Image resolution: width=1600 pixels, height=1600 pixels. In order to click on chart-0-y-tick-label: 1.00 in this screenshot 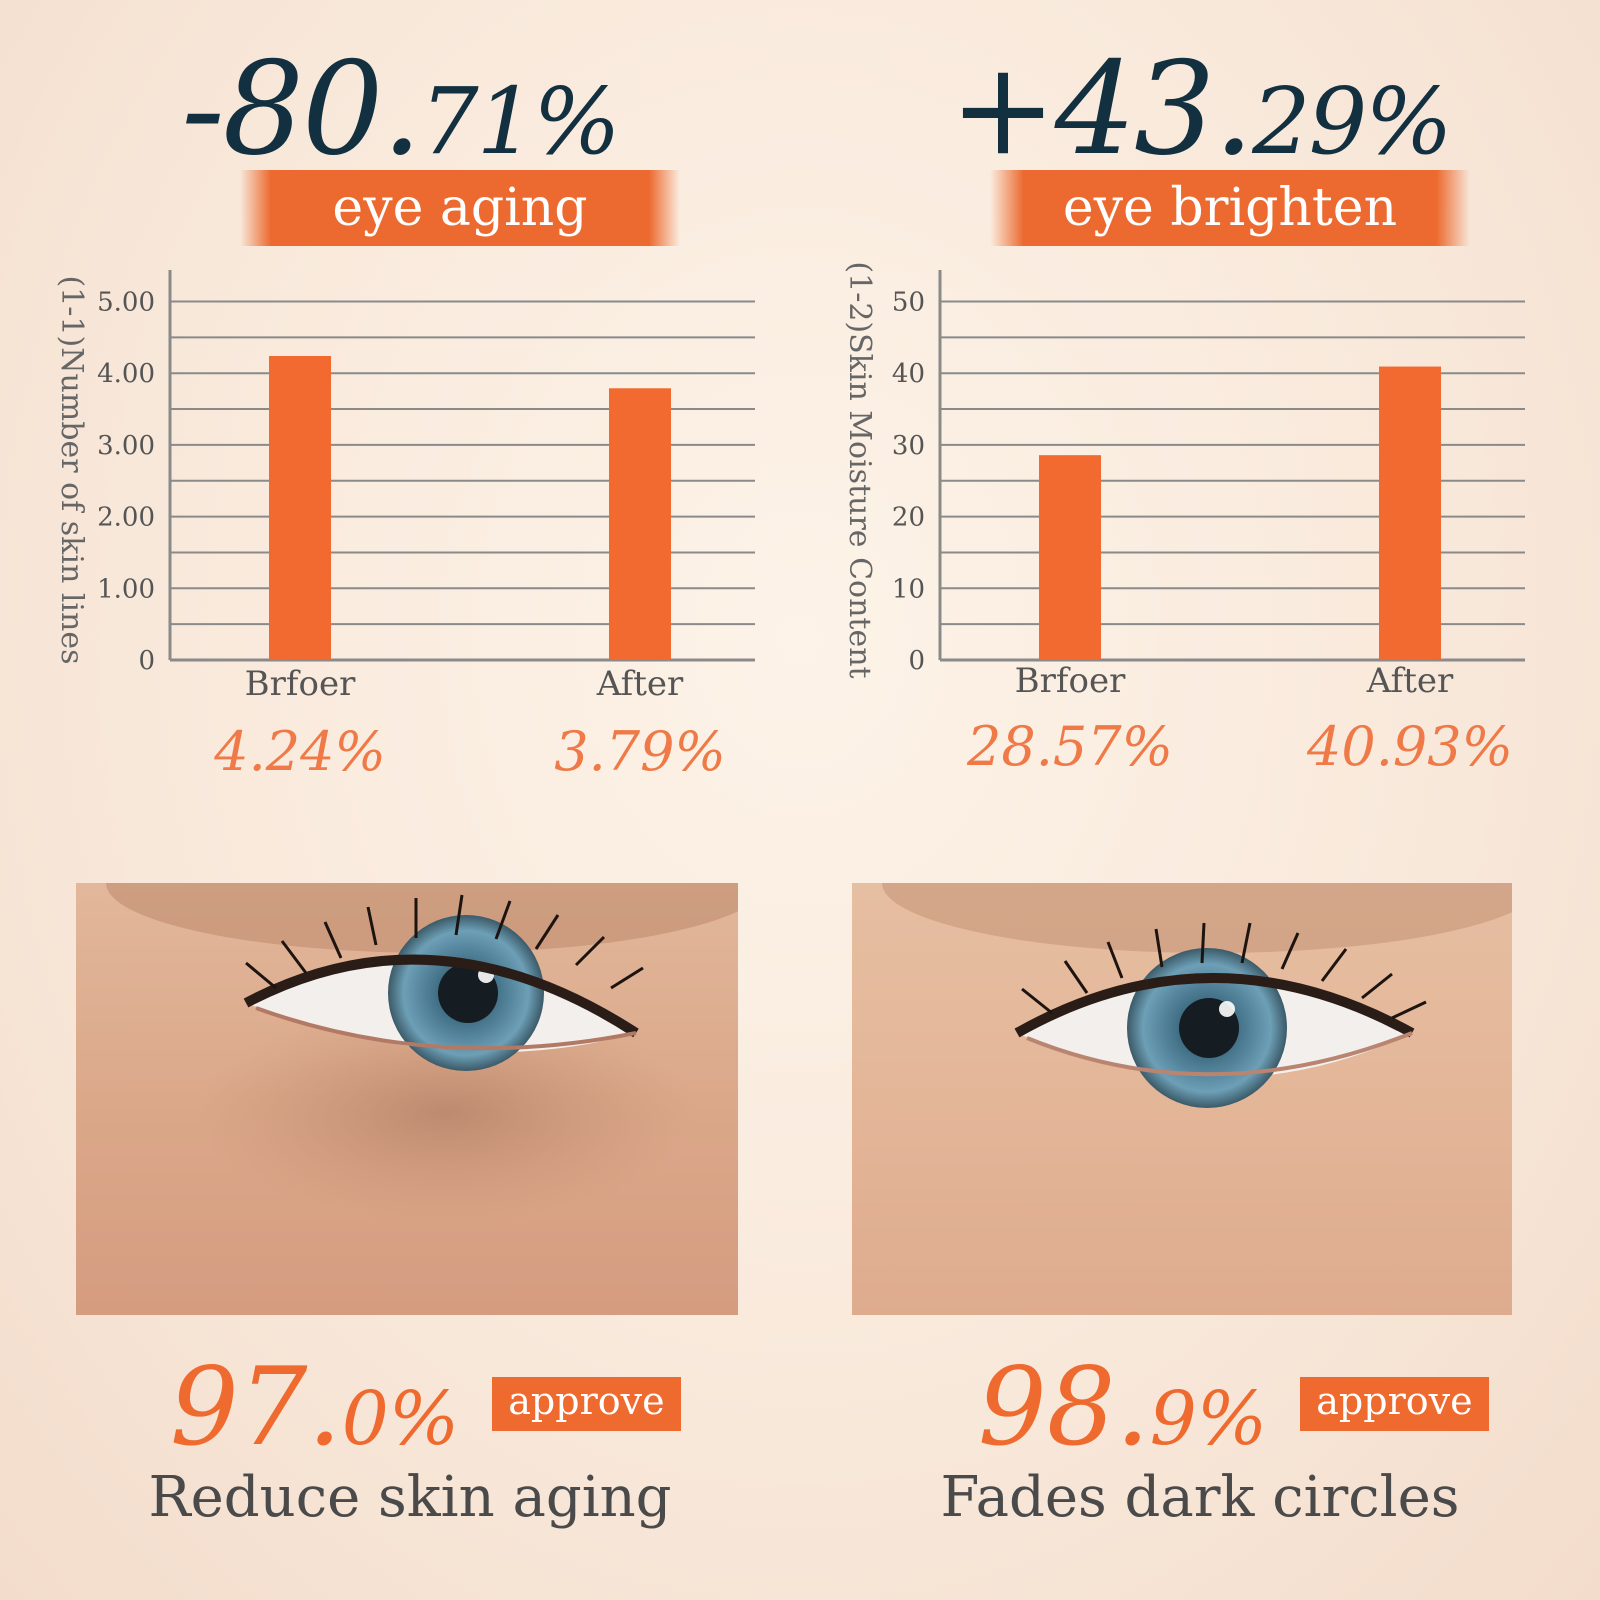, I will do `click(126, 589)`.